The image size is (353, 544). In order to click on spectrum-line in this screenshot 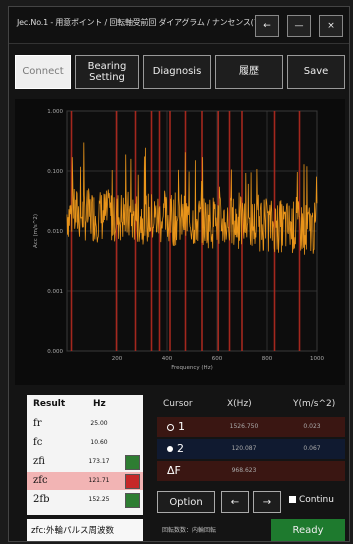, I will do `click(192, 198)`.